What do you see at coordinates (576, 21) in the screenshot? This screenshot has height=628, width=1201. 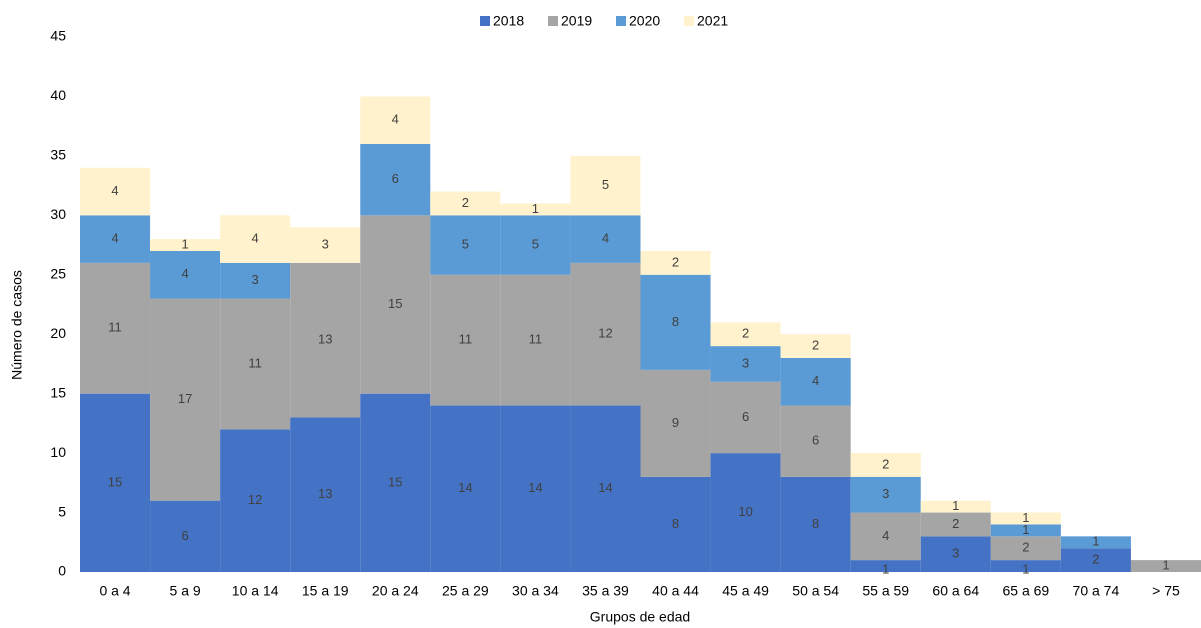 I see `legend-label: 2019` at bounding box center [576, 21].